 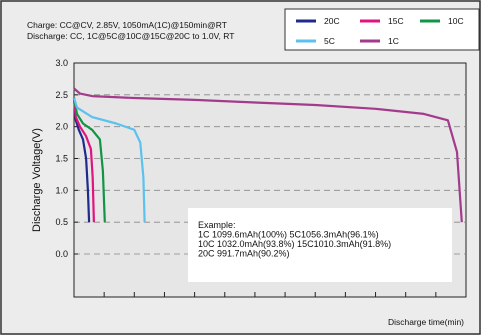 I want to click on series-line-10c, so click(x=89, y=160).